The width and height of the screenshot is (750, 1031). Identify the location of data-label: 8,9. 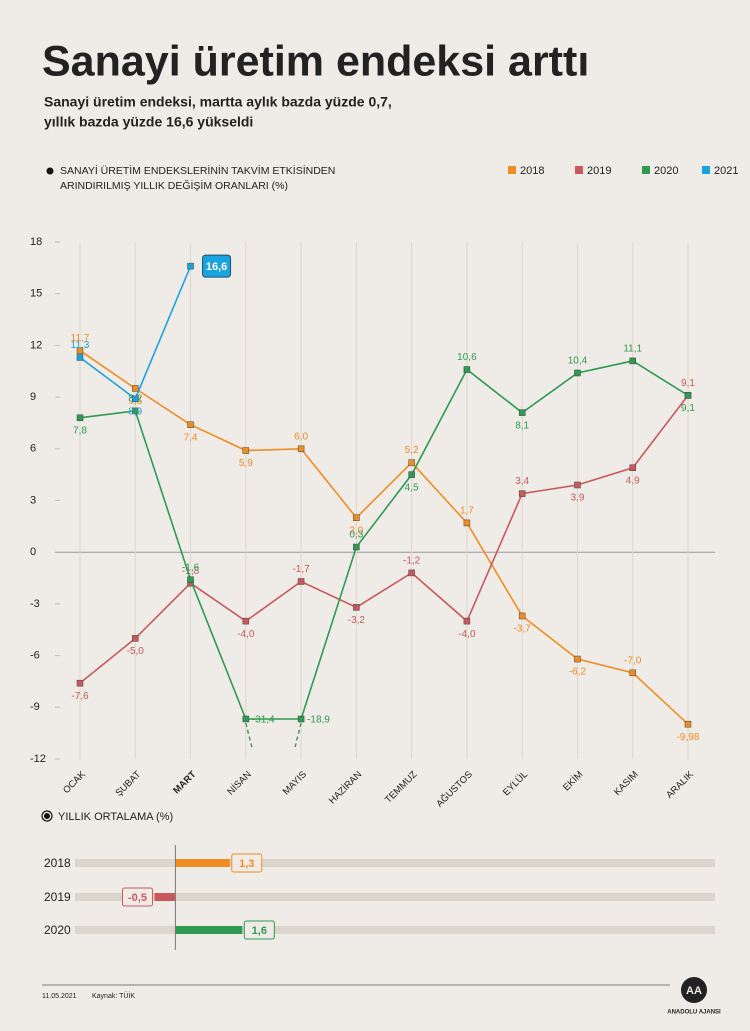
(135, 411).